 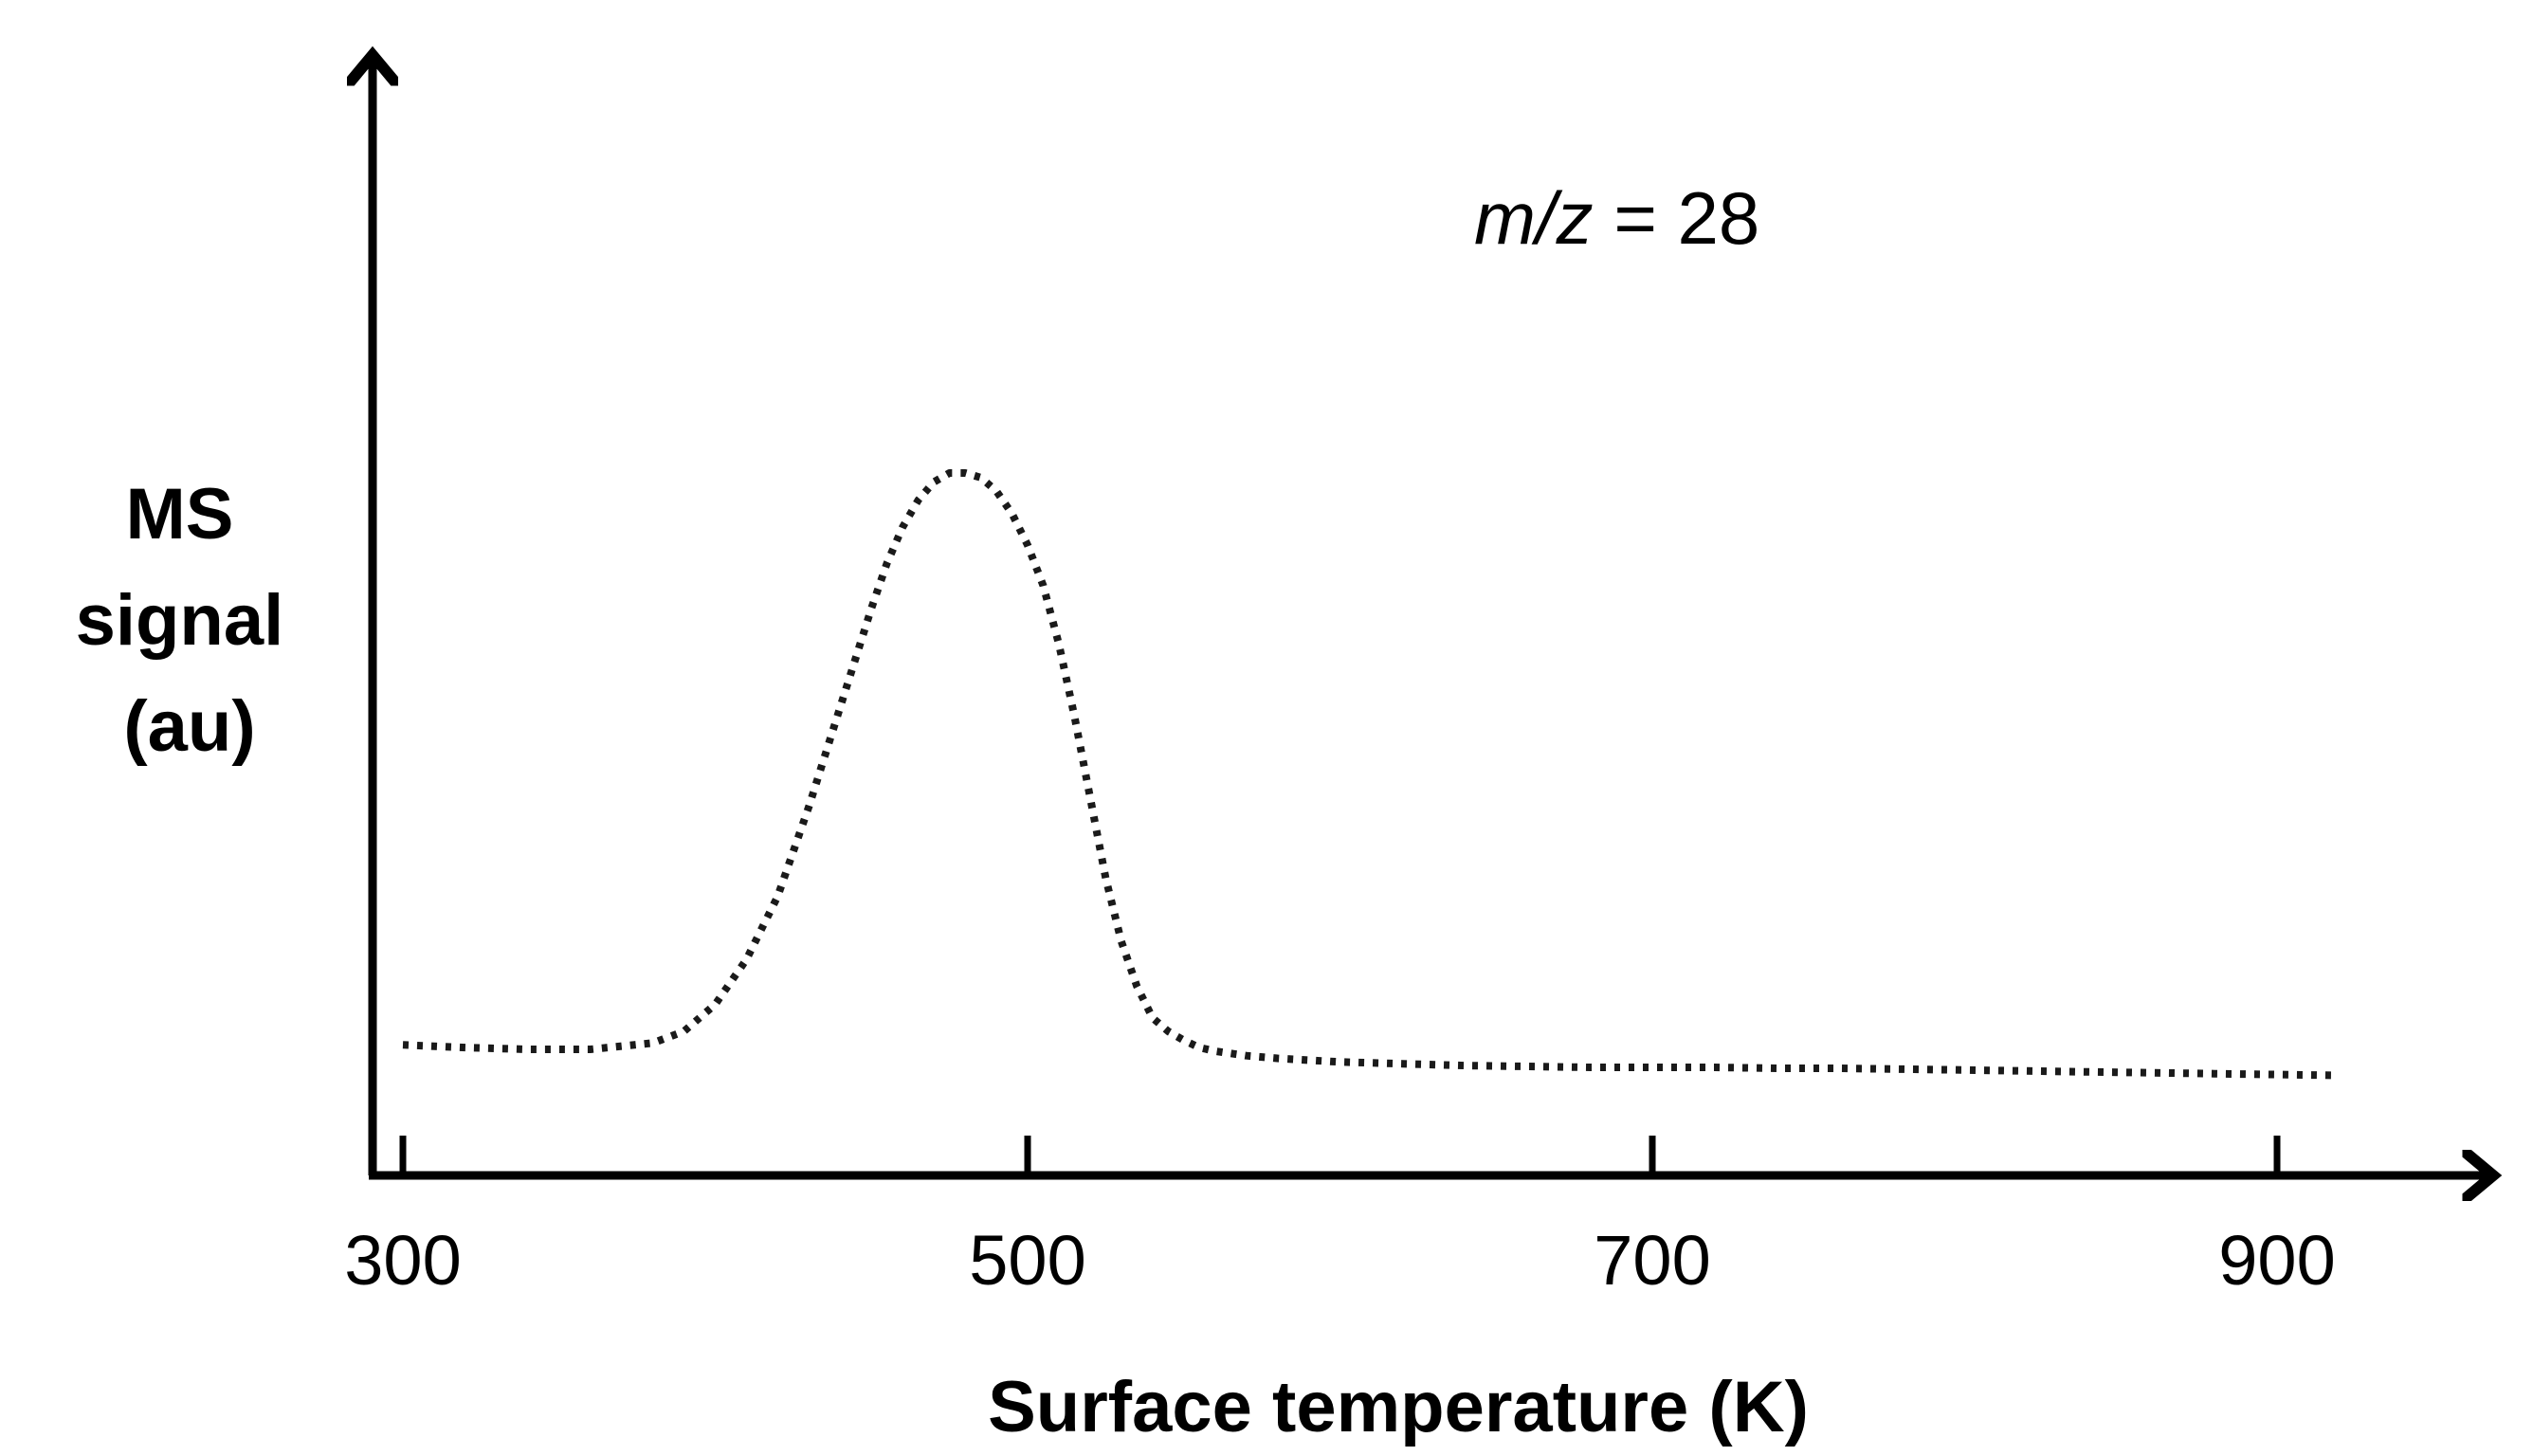 I want to click on y-axis-label-line-3: (au), so click(x=189, y=726).